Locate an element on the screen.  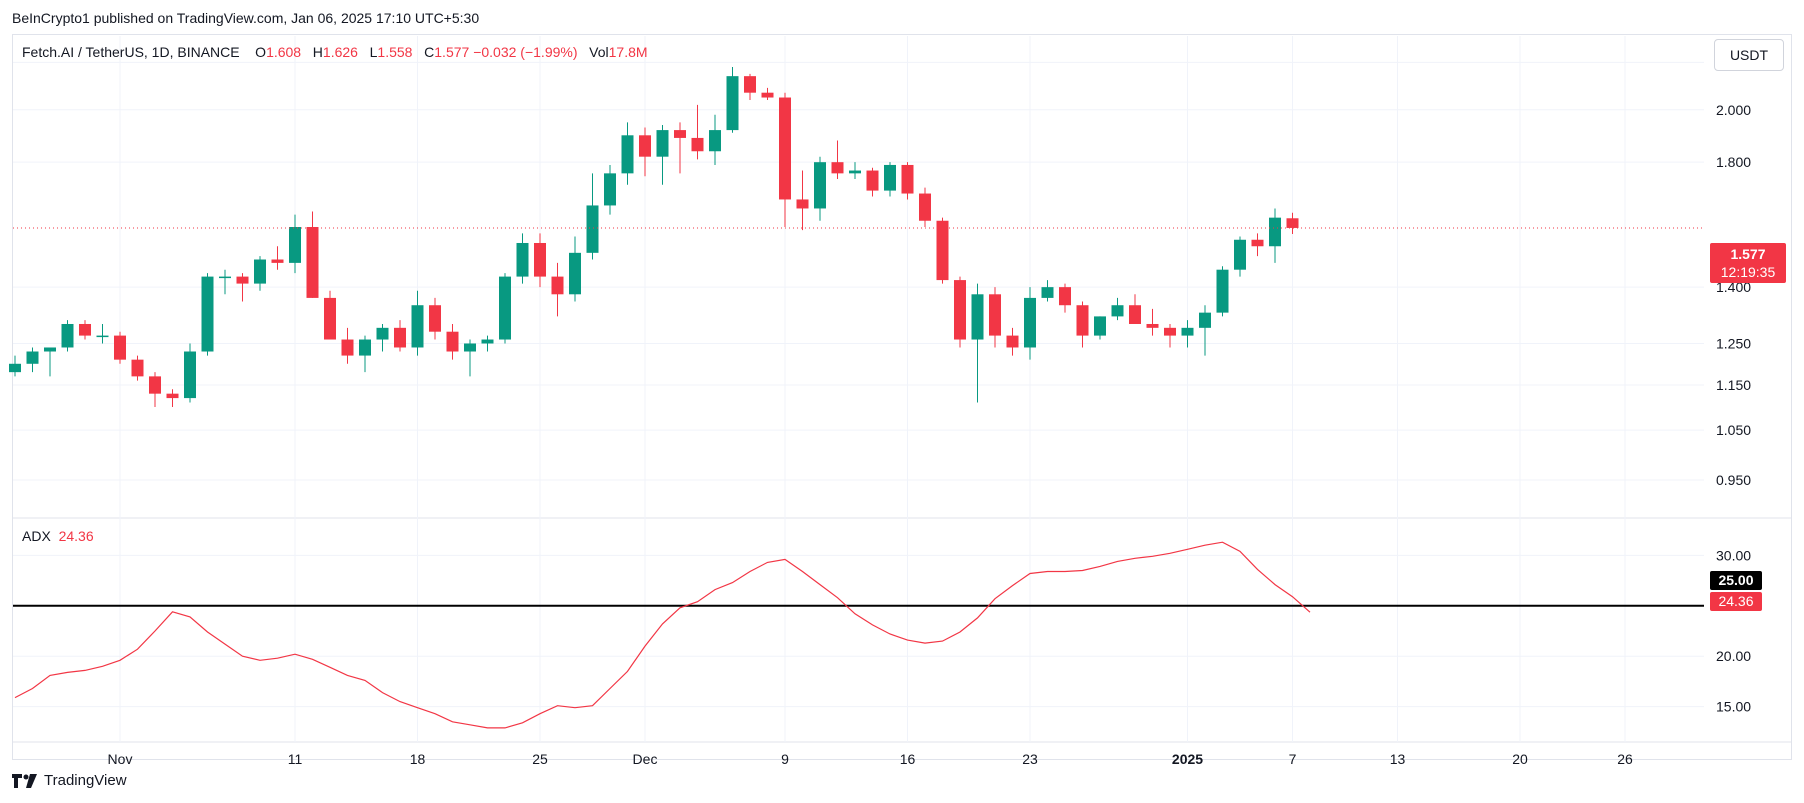
adx-legend: ADX 24.36 is located at coordinates (58, 536).